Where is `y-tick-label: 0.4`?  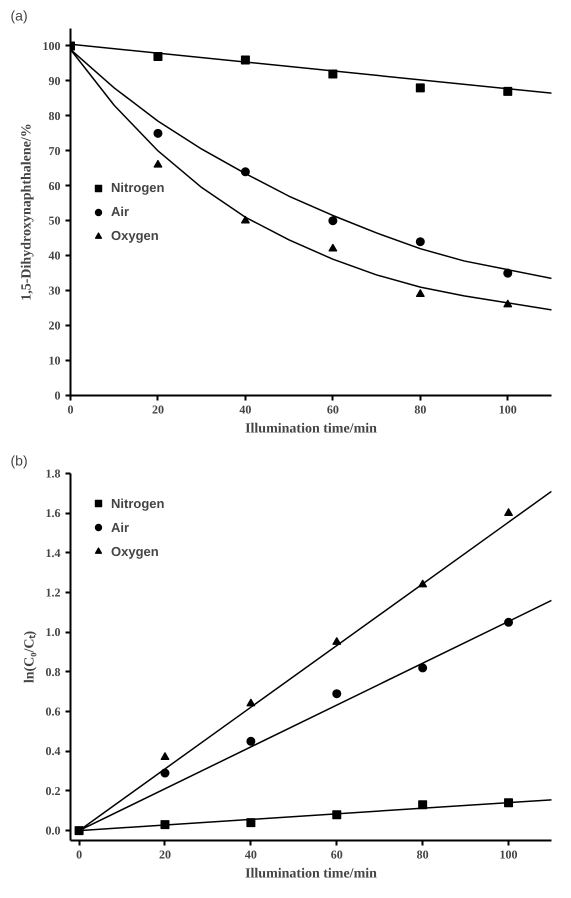
y-tick-label: 0.4 is located at coordinates (53, 751).